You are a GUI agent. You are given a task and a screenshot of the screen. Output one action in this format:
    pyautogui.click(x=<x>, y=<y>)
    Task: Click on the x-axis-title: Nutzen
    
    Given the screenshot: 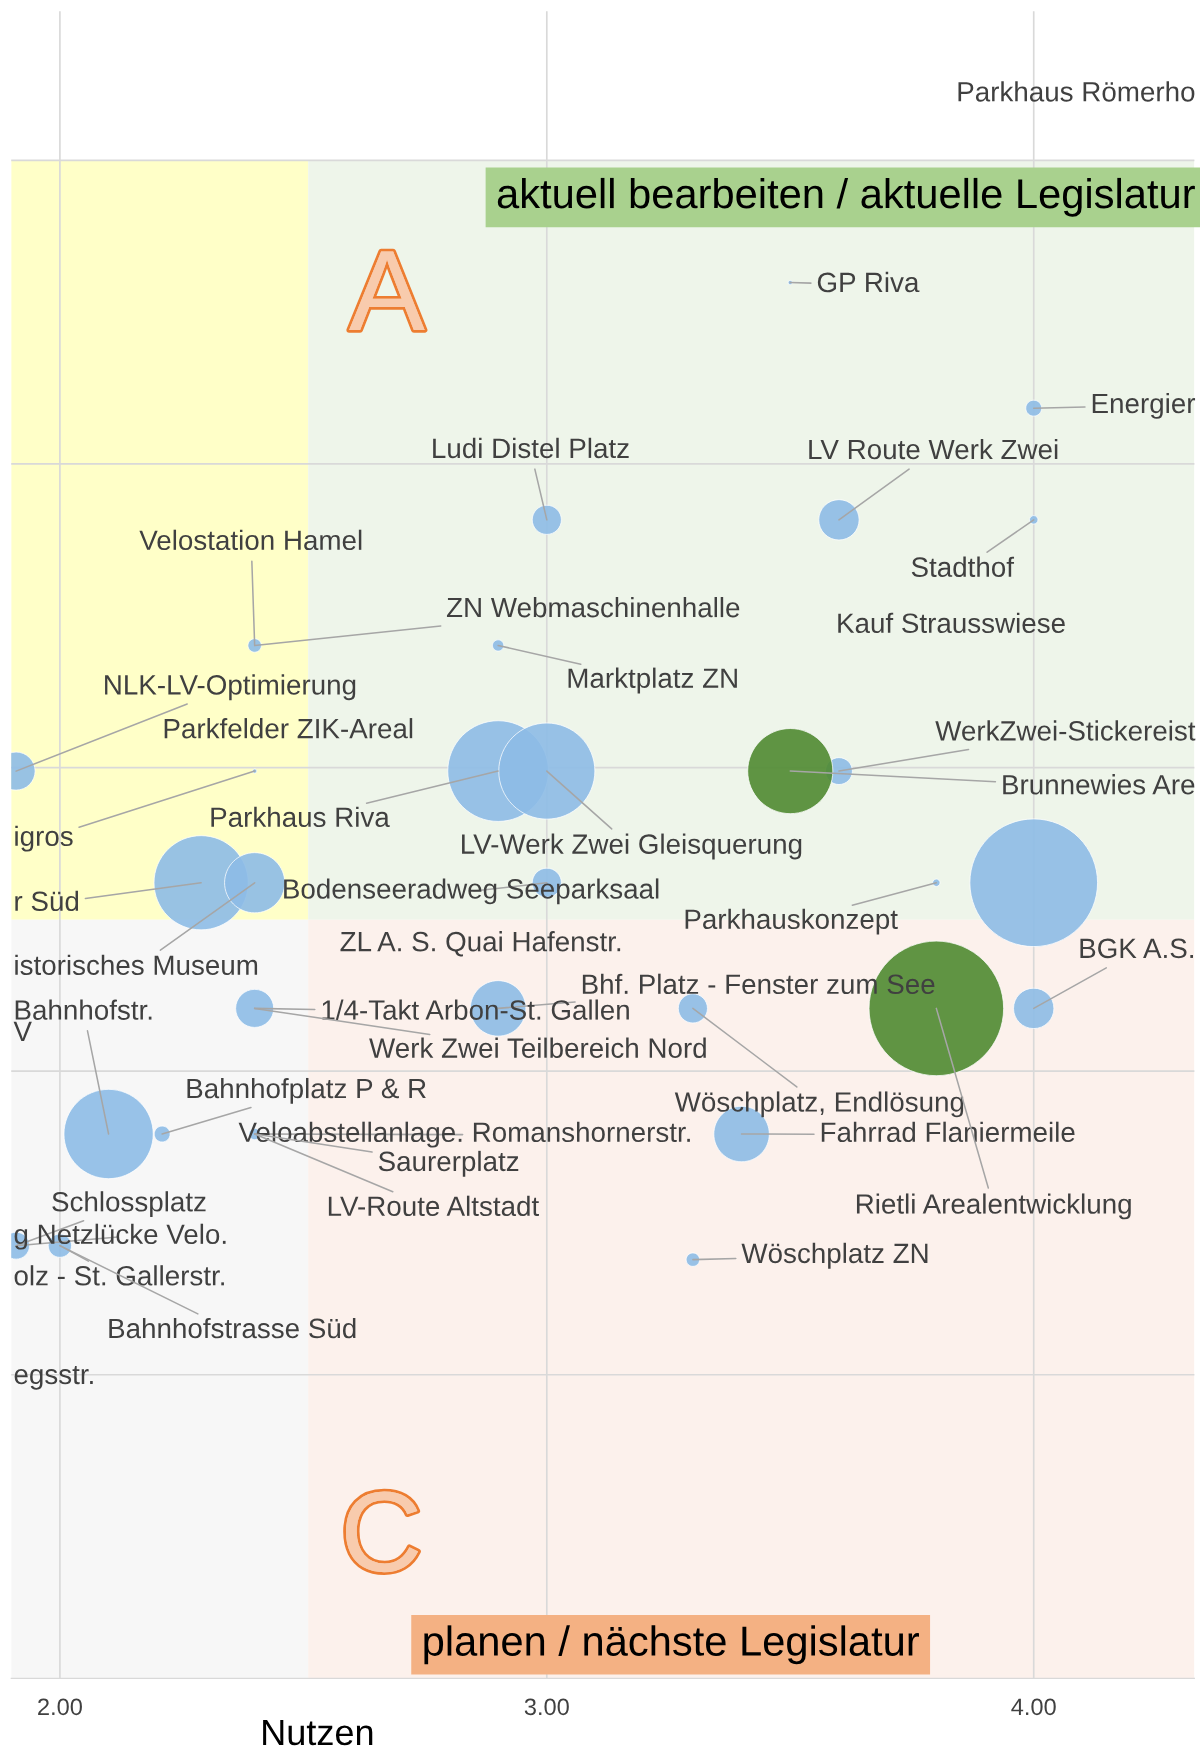 What is the action you would take?
    pyautogui.click(x=318, y=1733)
    